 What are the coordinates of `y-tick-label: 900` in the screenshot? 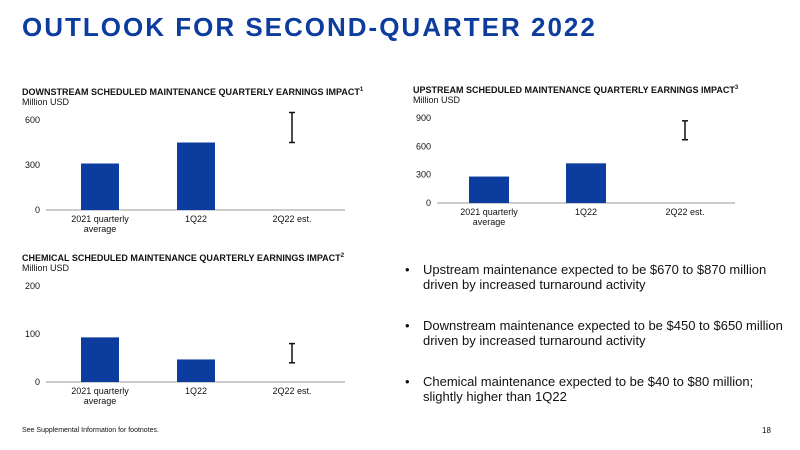 It's located at (423, 118).